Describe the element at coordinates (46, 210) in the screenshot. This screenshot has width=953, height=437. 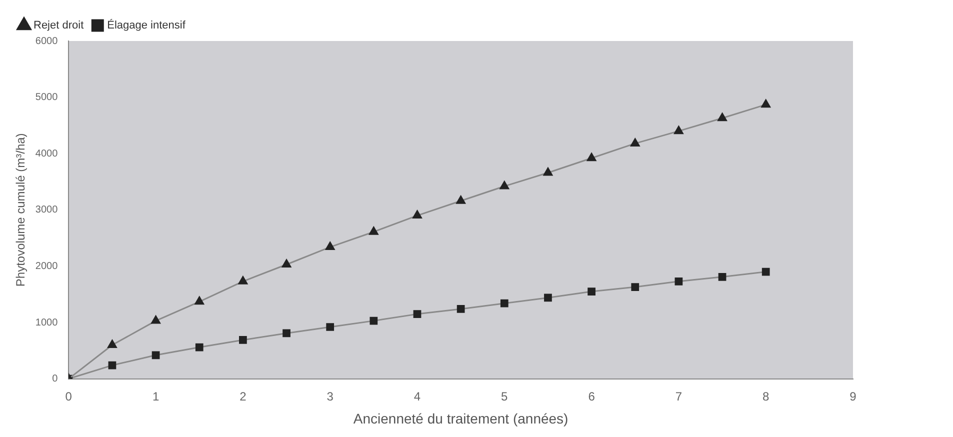
I see `y-tick-label: 3000` at that location.